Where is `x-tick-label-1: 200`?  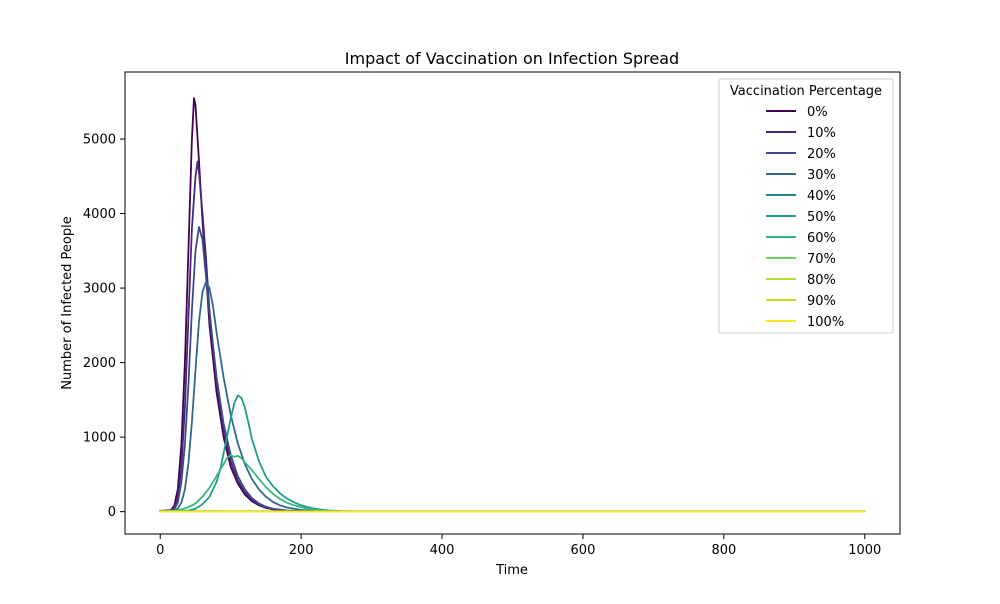
x-tick-label-1: 200 is located at coordinates (301, 550).